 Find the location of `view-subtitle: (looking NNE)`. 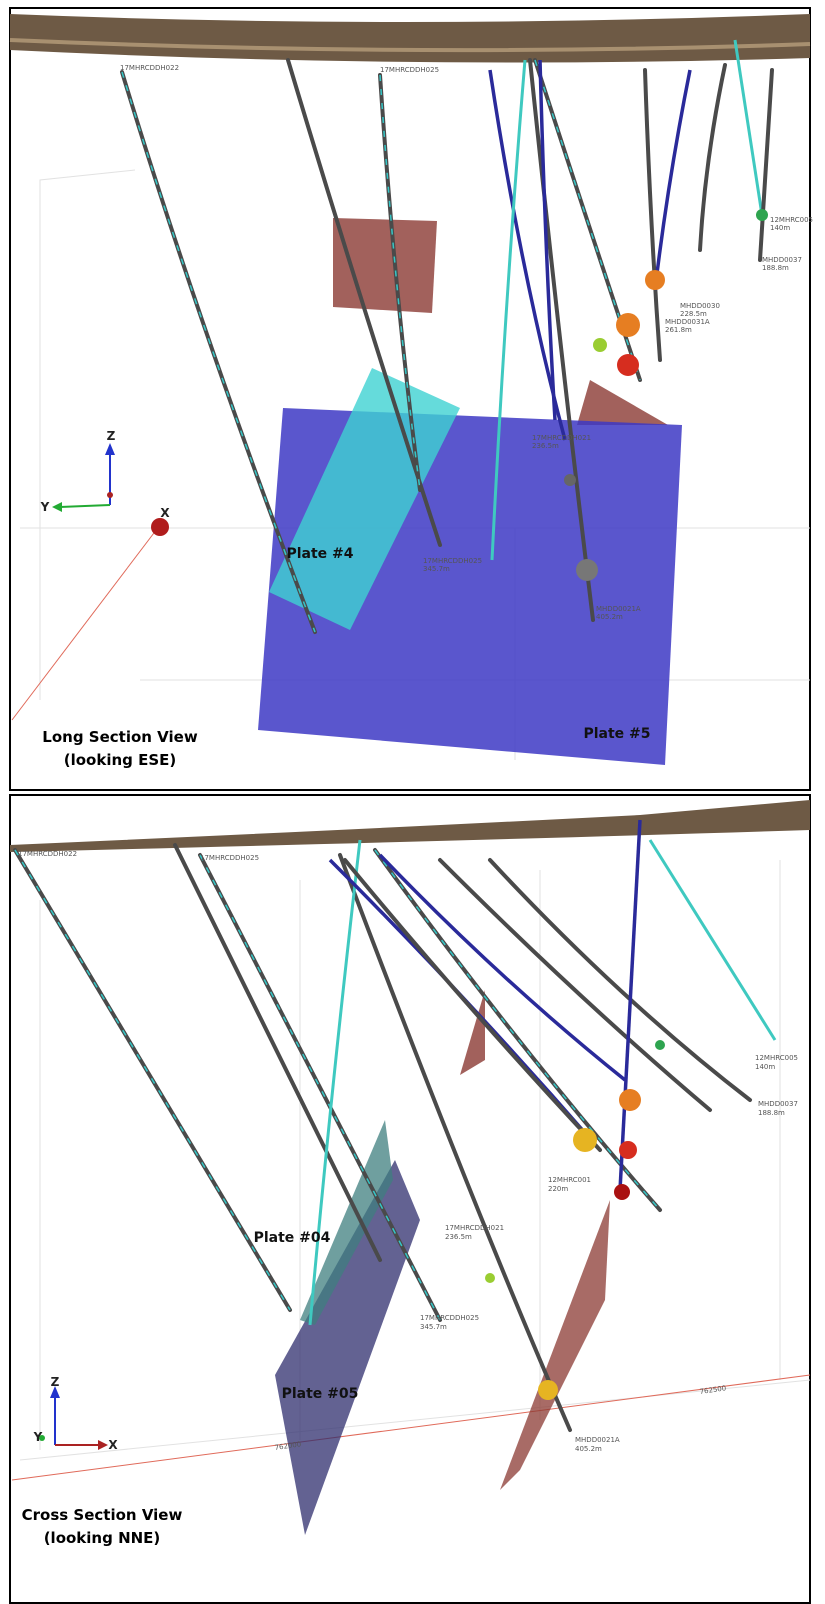

view-subtitle: (looking NNE) is located at coordinates (102, 1538).